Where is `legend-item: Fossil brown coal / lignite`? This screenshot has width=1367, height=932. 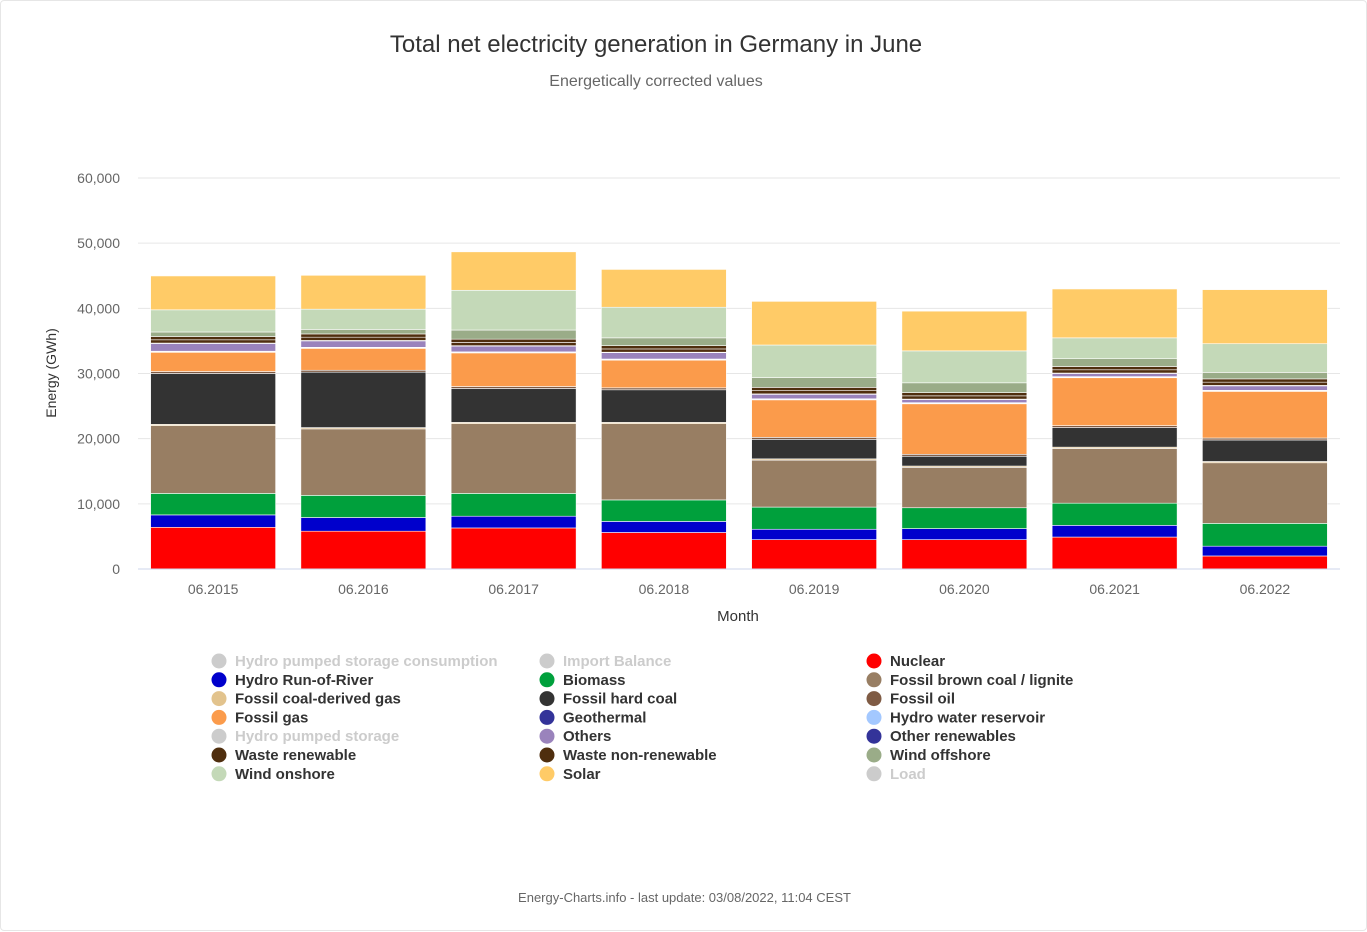 legend-item: Fossil brown coal / lignite is located at coordinates (970, 680).